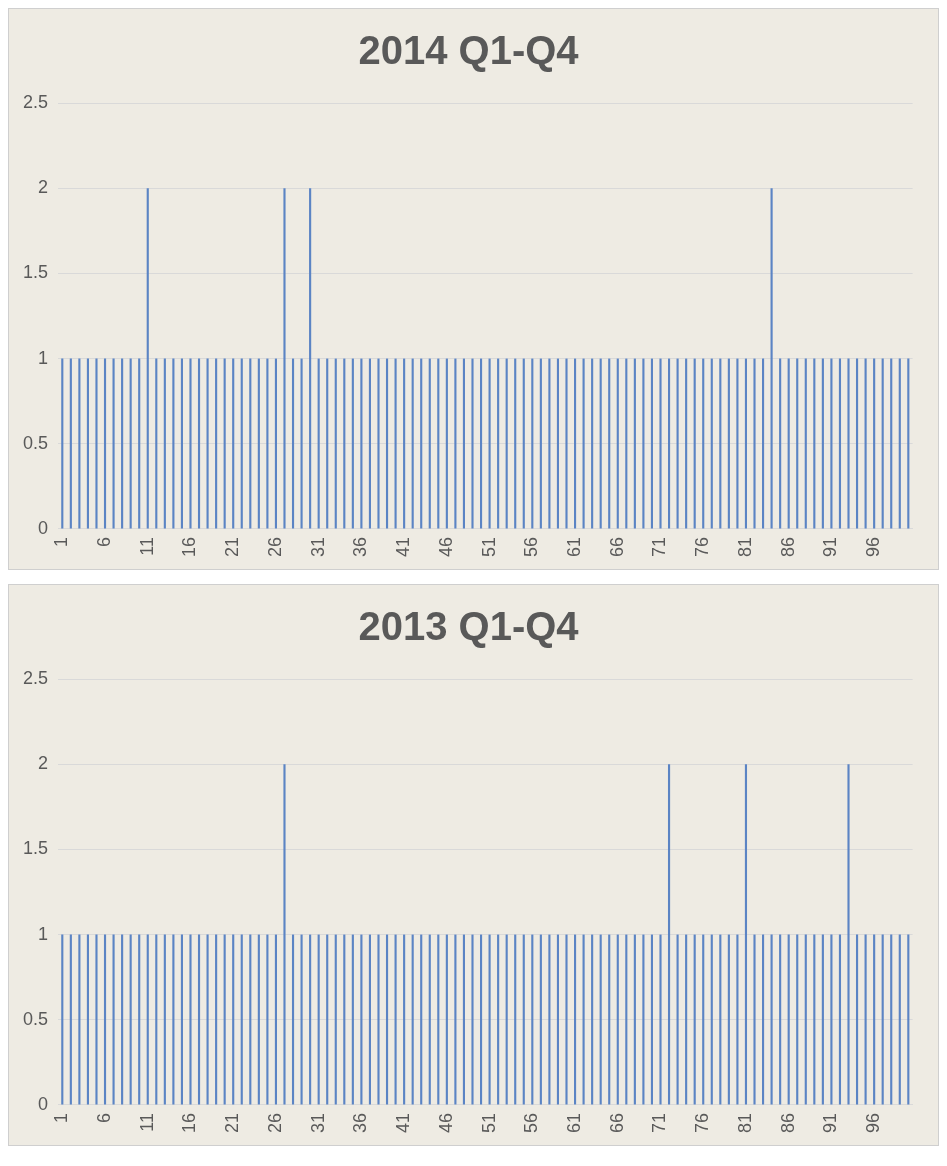  I want to click on chart-title: 2013 Q1-Q4, so click(469, 626).